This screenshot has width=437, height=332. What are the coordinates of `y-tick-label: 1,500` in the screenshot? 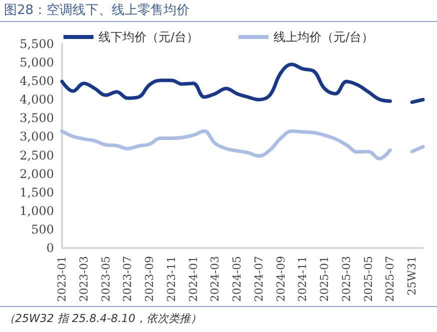 It's located at (37, 192).